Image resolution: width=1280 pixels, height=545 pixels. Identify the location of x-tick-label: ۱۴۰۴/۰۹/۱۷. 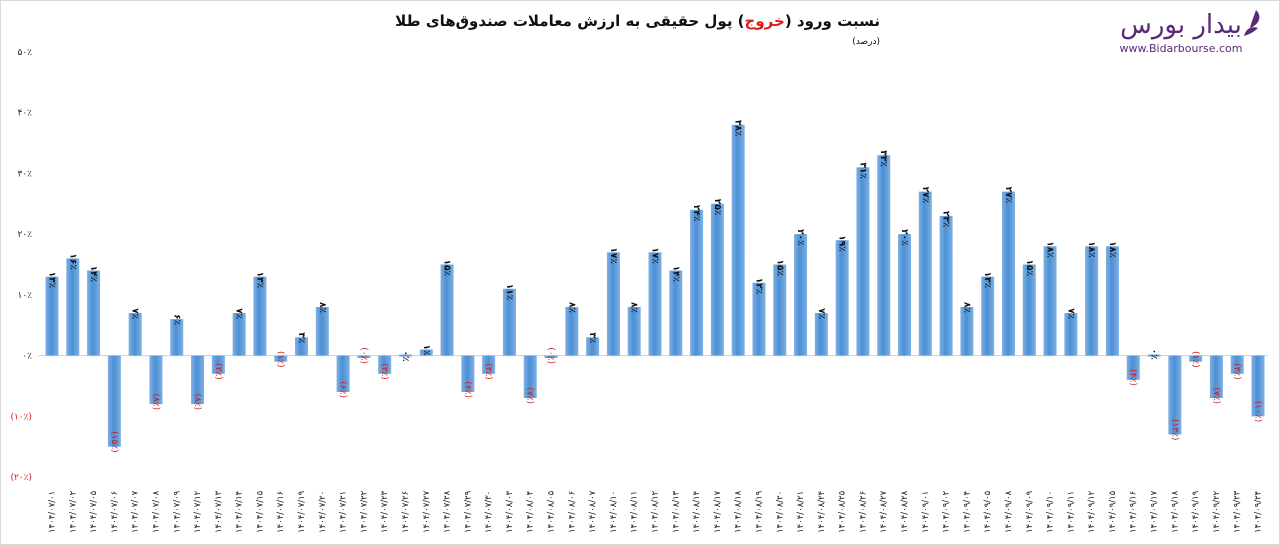
(1155, 511).